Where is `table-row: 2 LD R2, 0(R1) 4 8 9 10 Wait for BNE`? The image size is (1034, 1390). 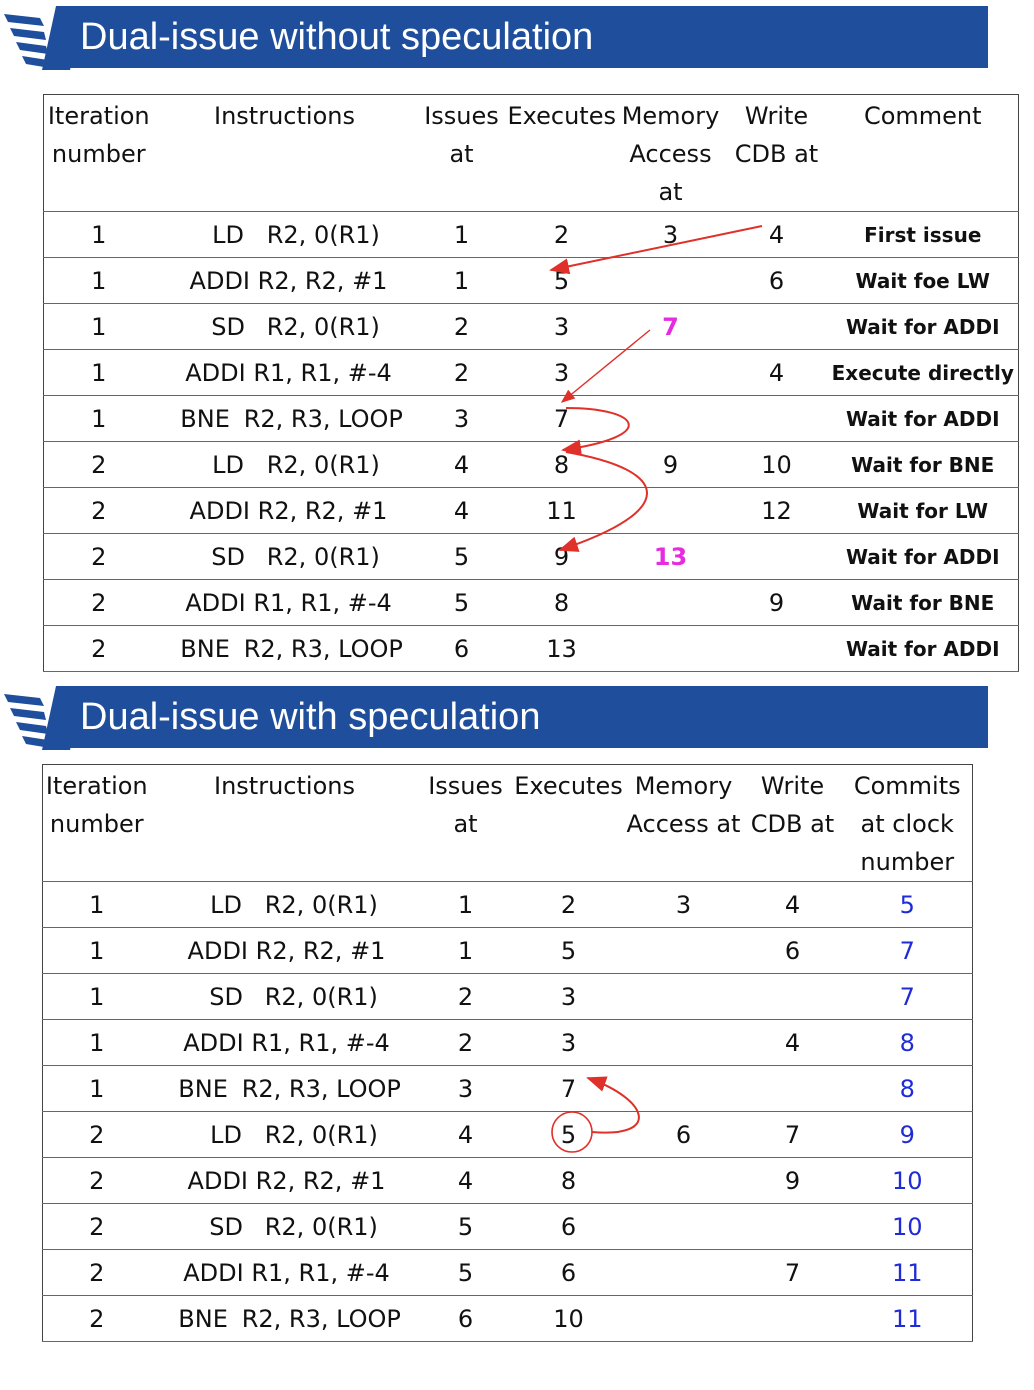
table-row: 2 LD R2, 0(R1) 4 8 9 10 Wait for BNE is located at coordinates (531, 464).